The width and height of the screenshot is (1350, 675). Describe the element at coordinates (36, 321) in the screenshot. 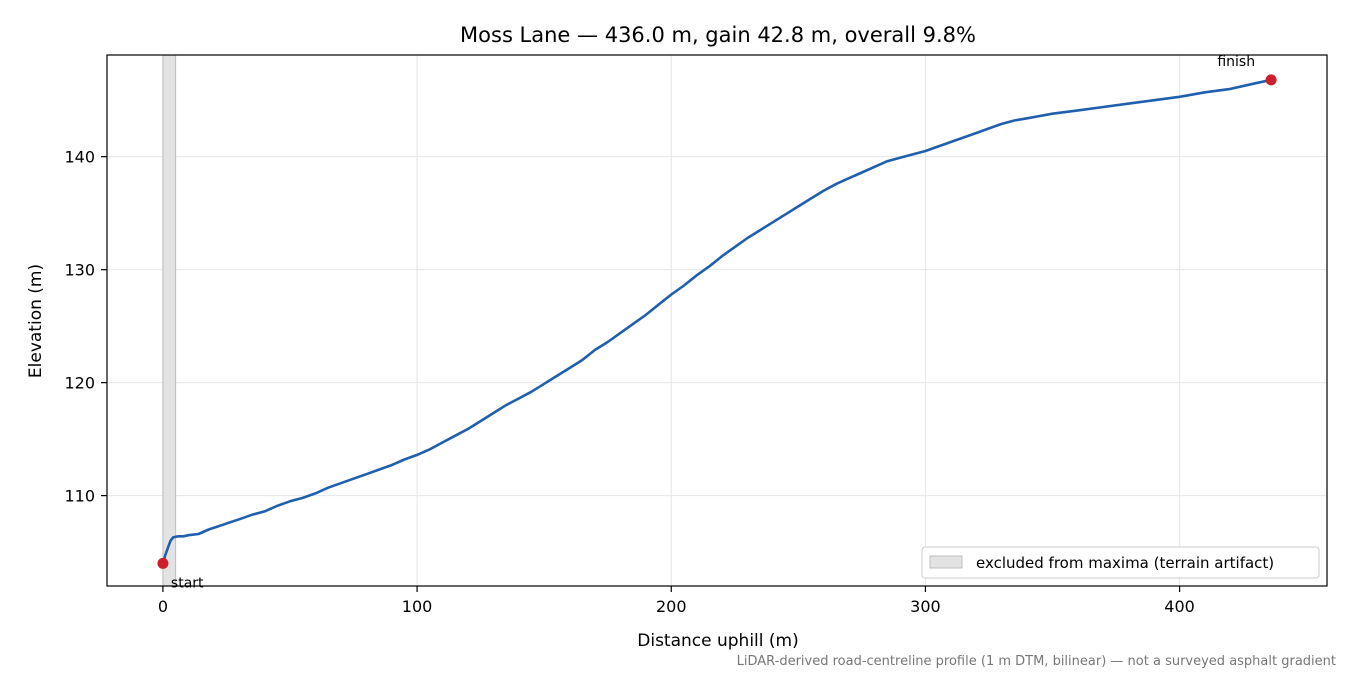

I see `y-axis-label: Elevation (m)` at that location.